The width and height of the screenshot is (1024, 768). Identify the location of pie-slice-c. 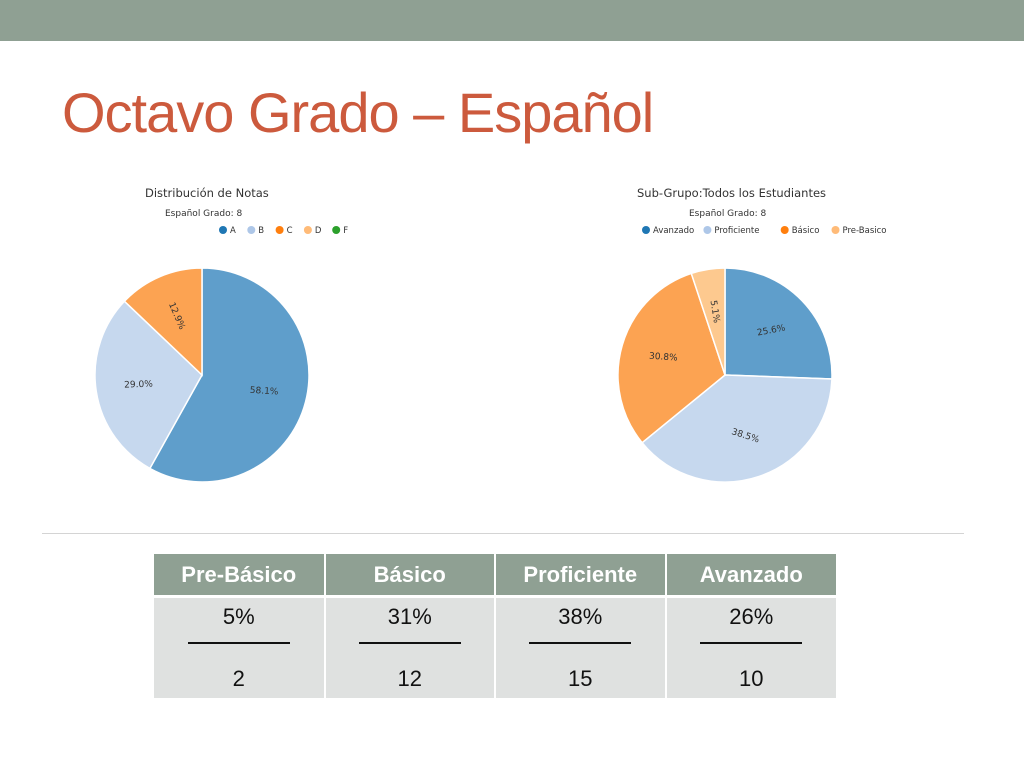
(163, 322).